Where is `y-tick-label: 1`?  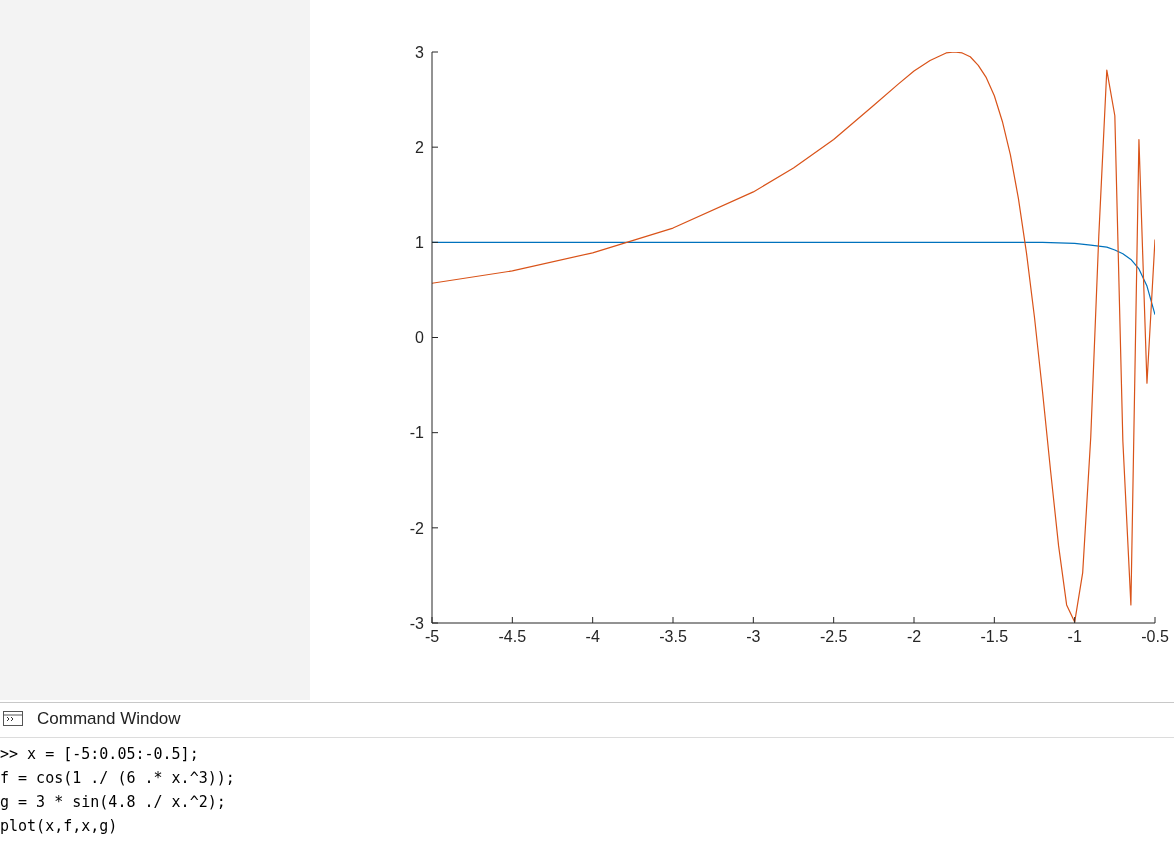 y-tick-label: 1 is located at coordinates (420, 243).